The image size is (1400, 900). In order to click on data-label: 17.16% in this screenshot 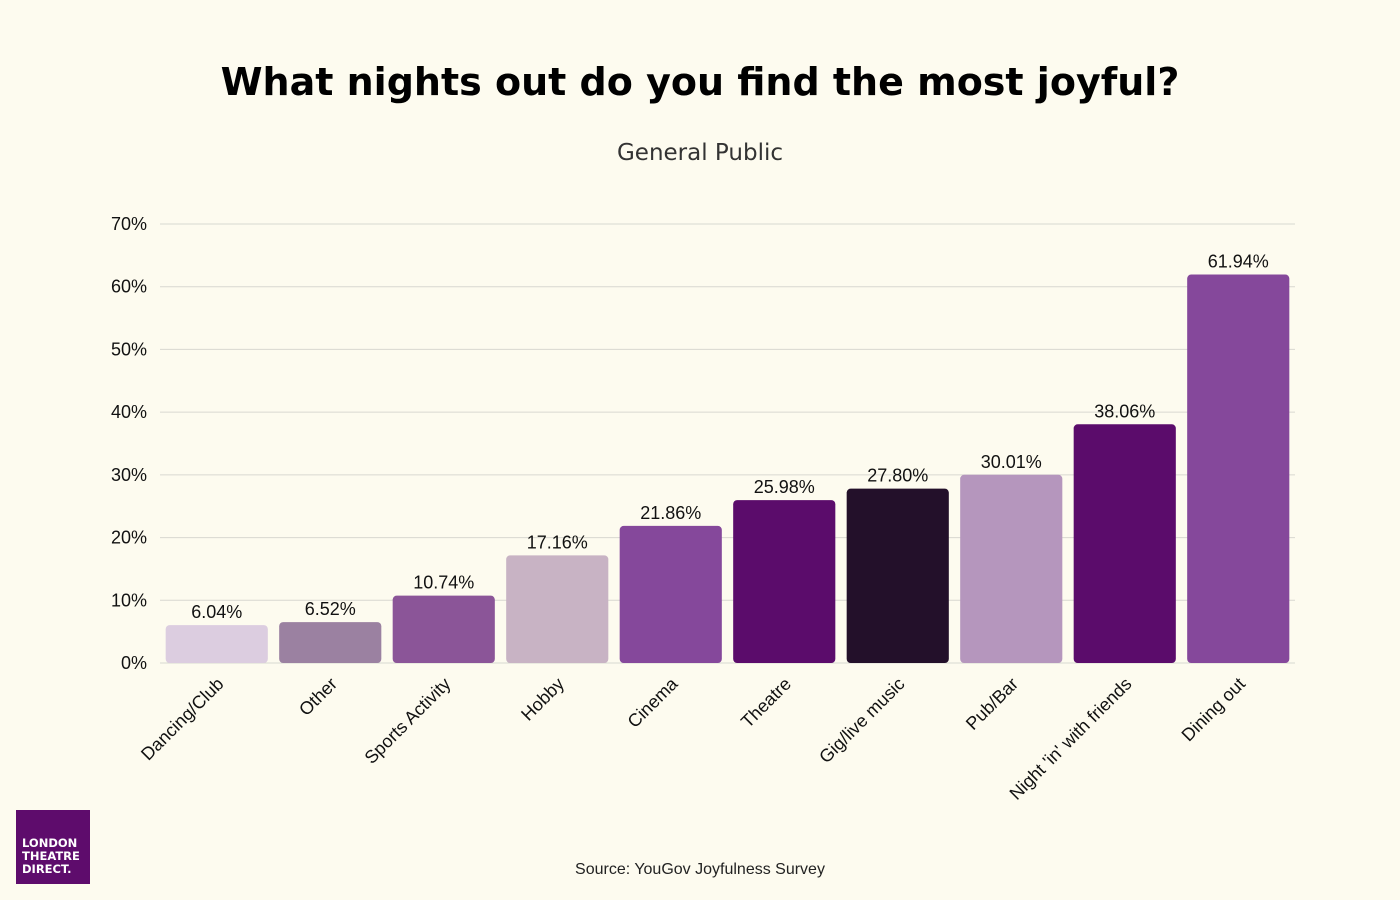, I will do `click(557, 542)`.